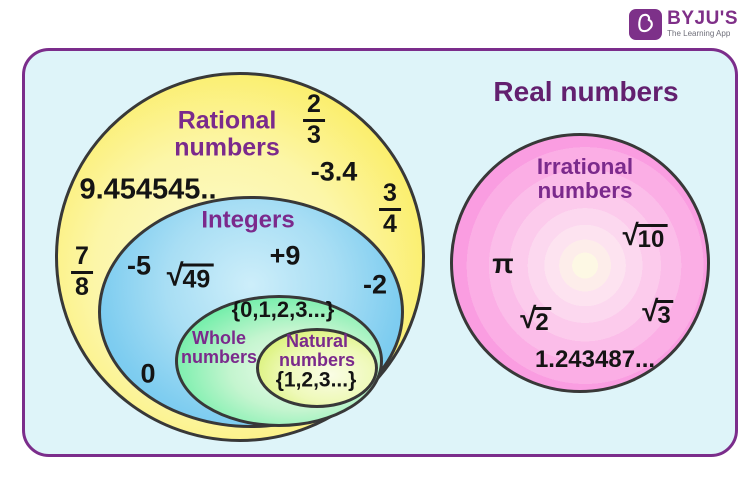  I want to click on fraction-denominator: 8, so click(82, 286).